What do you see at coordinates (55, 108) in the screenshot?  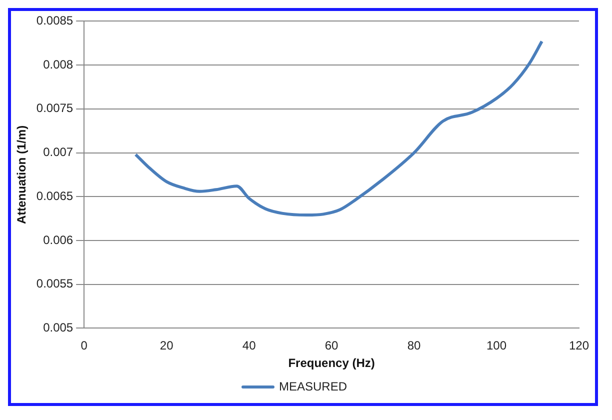 I see `y-tick-label: 0.0075` at bounding box center [55, 108].